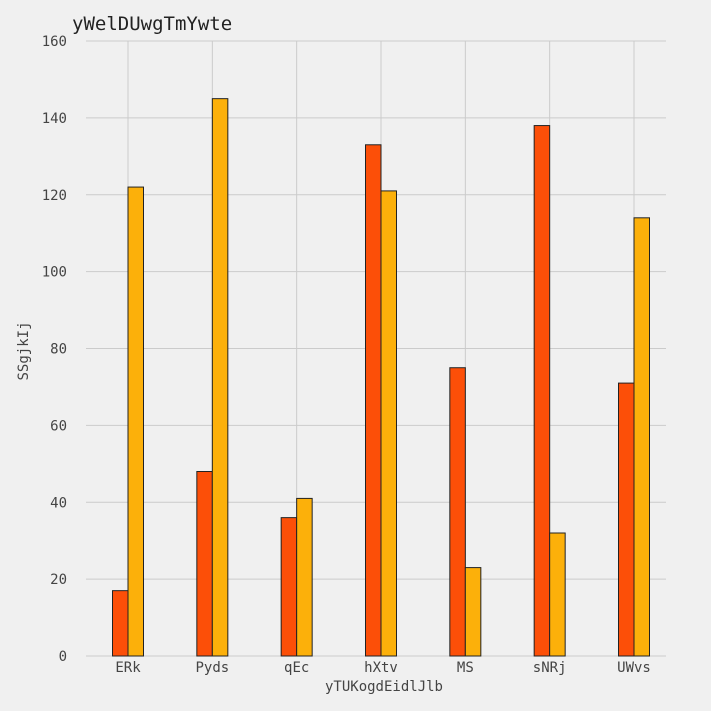 This screenshot has width=711, height=711. I want to click on x-tick-label: ERk, so click(128, 668).